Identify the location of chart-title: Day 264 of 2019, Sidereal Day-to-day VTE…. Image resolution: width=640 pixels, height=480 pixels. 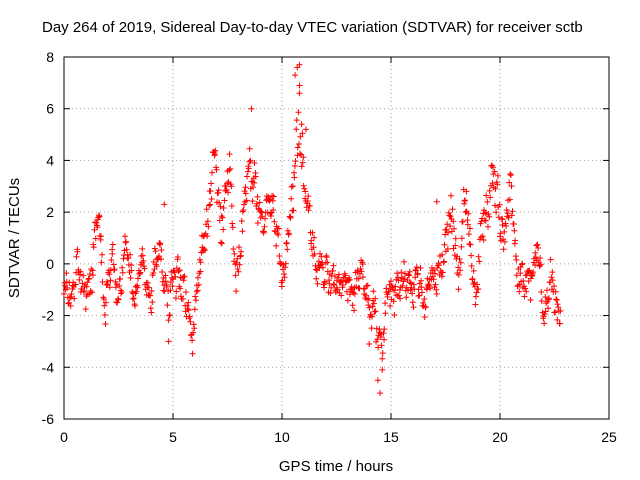
(312, 27).